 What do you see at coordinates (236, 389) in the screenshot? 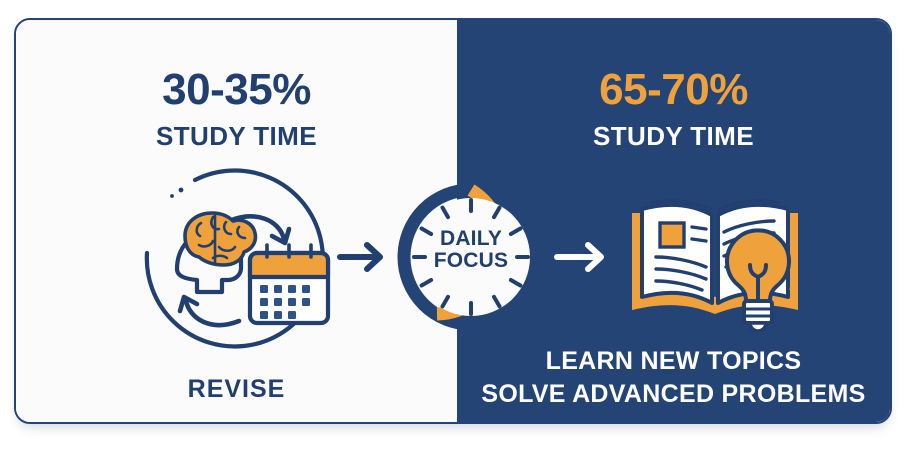
I see `left-bottom-label: REVISE` at bounding box center [236, 389].